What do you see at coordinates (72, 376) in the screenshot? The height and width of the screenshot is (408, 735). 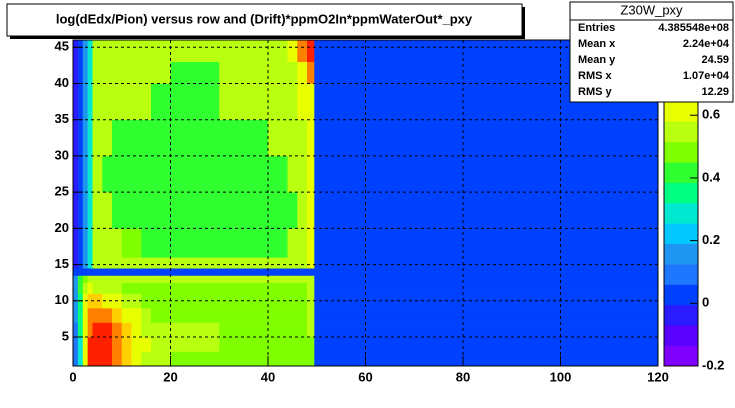 I see `x-tick-label: 0` at bounding box center [72, 376].